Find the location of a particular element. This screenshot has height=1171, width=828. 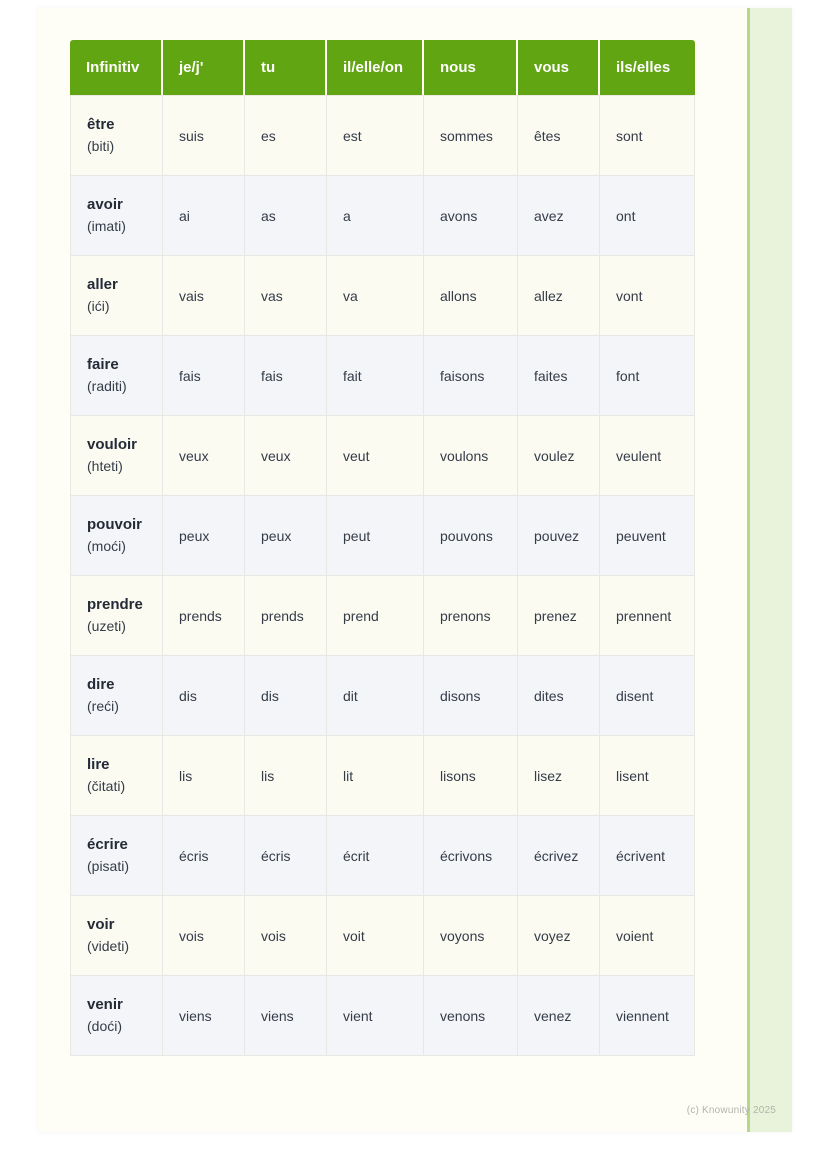

form-cell: venons is located at coordinates (471, 1016).